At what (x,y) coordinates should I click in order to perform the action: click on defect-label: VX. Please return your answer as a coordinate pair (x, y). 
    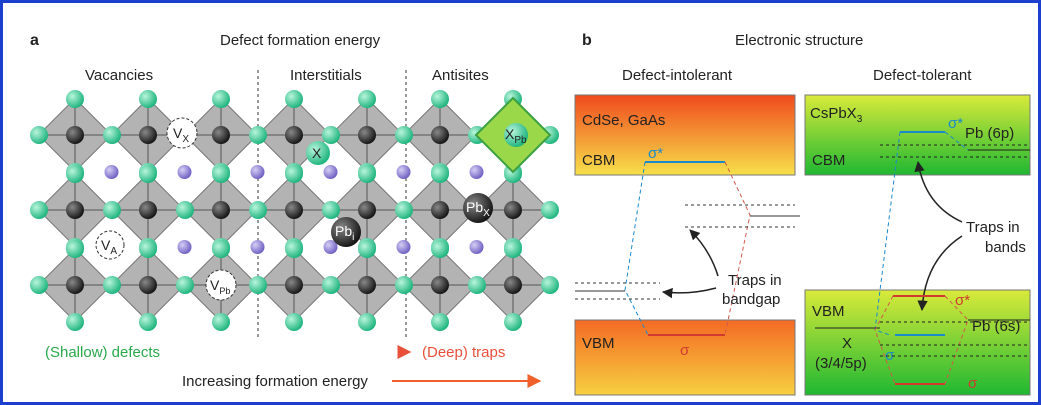
    Looking at the image, I should click on (181, 135).